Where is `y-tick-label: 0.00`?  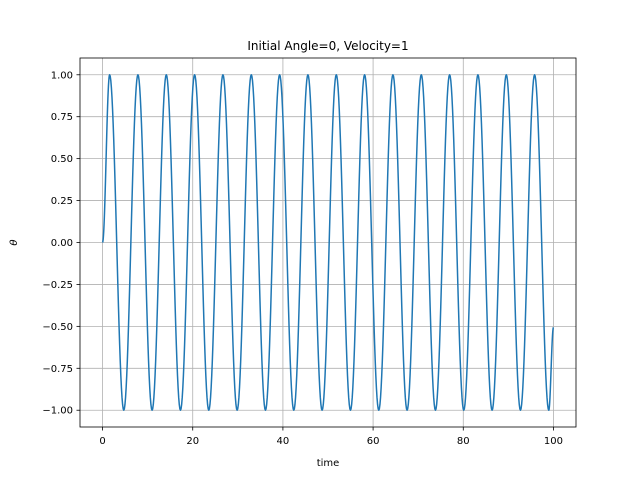
y-tick-label: 0.00 is located at coordinates (62, 243).